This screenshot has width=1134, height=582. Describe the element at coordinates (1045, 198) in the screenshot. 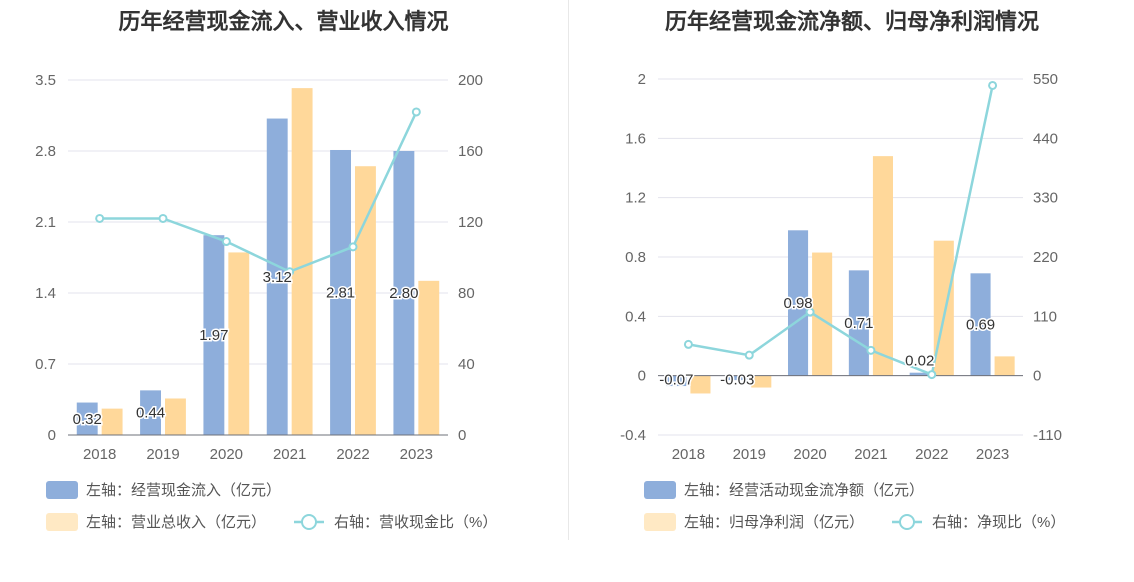

I see `right-y-right-tick: 330` at that location.